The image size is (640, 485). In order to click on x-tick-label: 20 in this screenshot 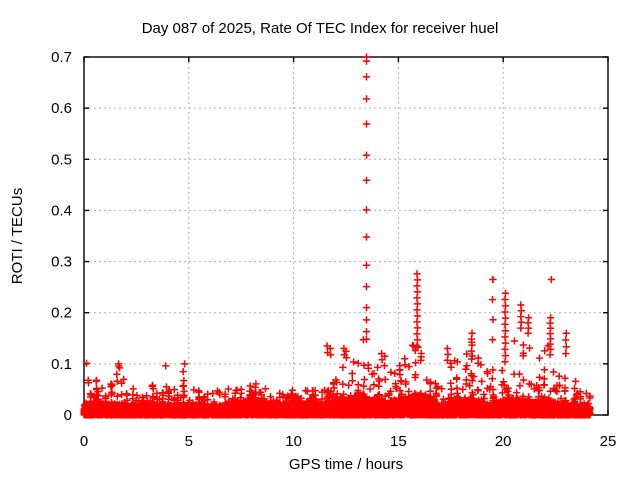, I will do `click(503, 441)`.